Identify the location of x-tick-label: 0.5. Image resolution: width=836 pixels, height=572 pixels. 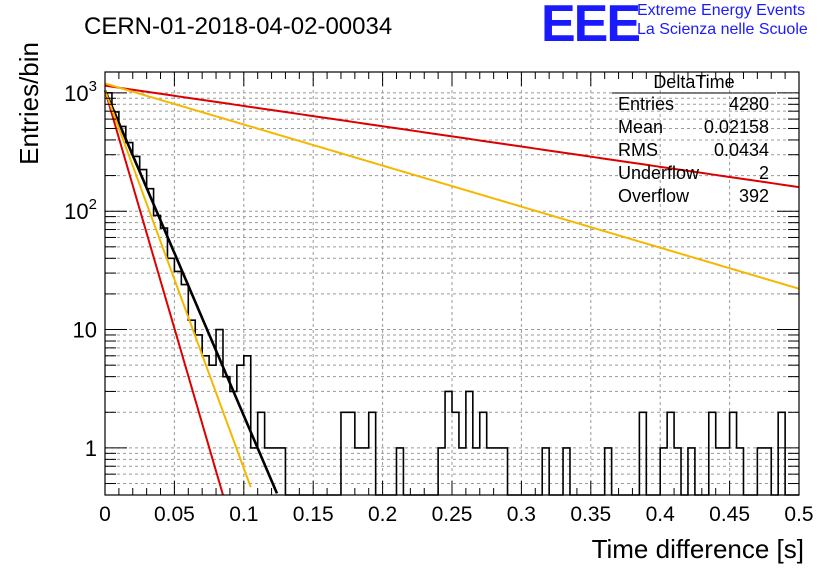
(798, 514).